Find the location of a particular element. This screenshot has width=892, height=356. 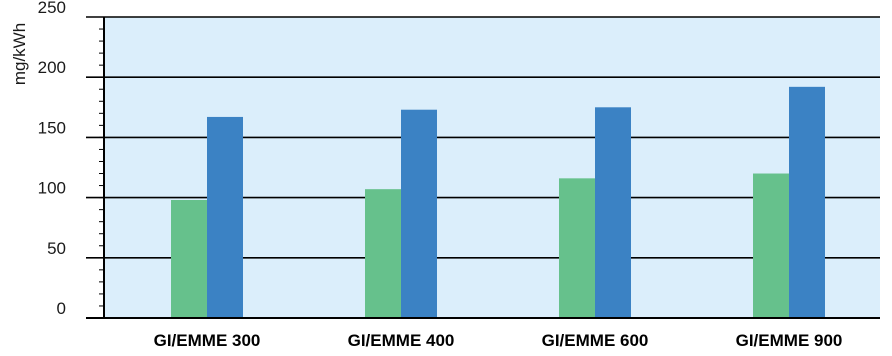

y-tick-label: 100 is located at coordinates (52, 188).